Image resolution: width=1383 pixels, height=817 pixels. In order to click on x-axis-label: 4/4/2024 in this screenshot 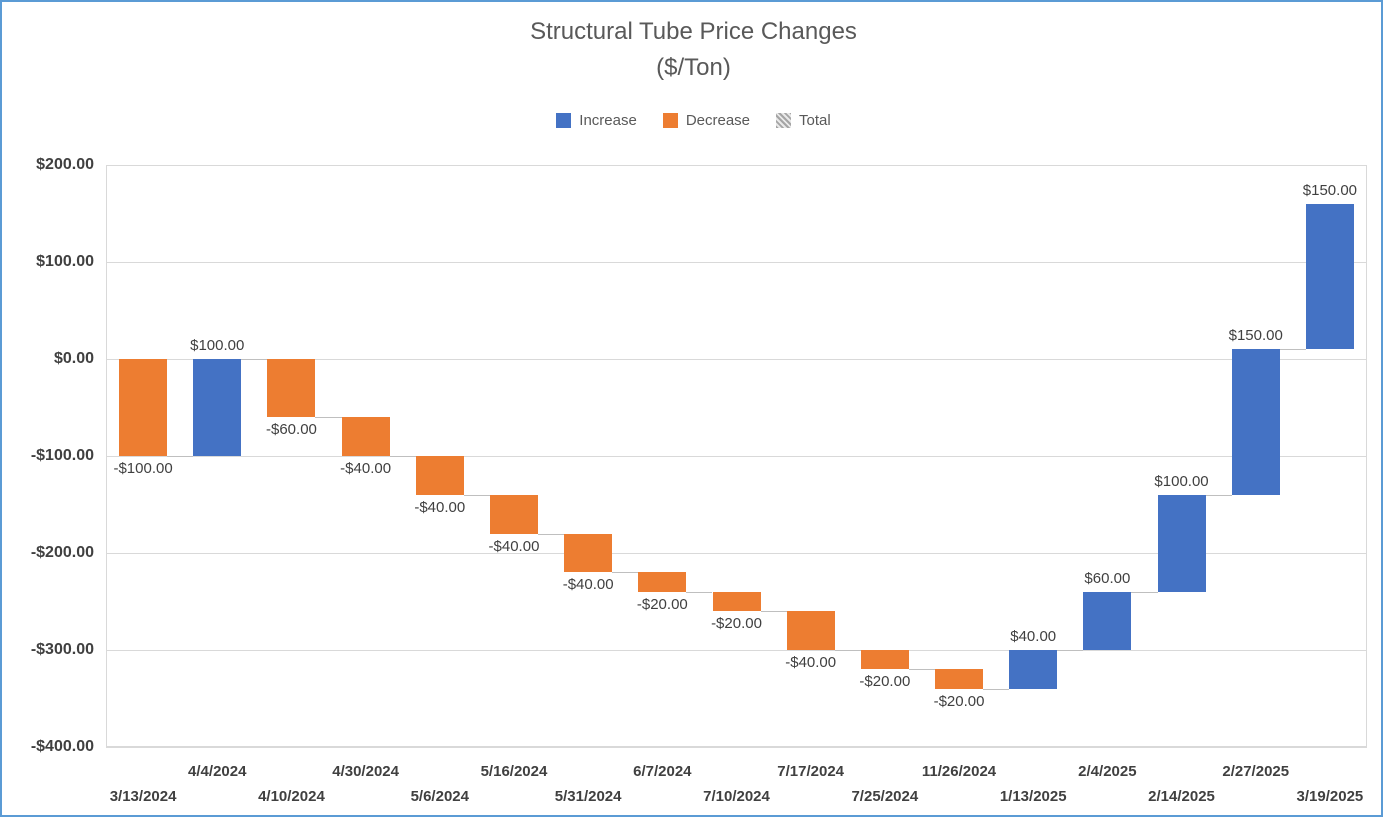, I will do `click(217, 771)`.